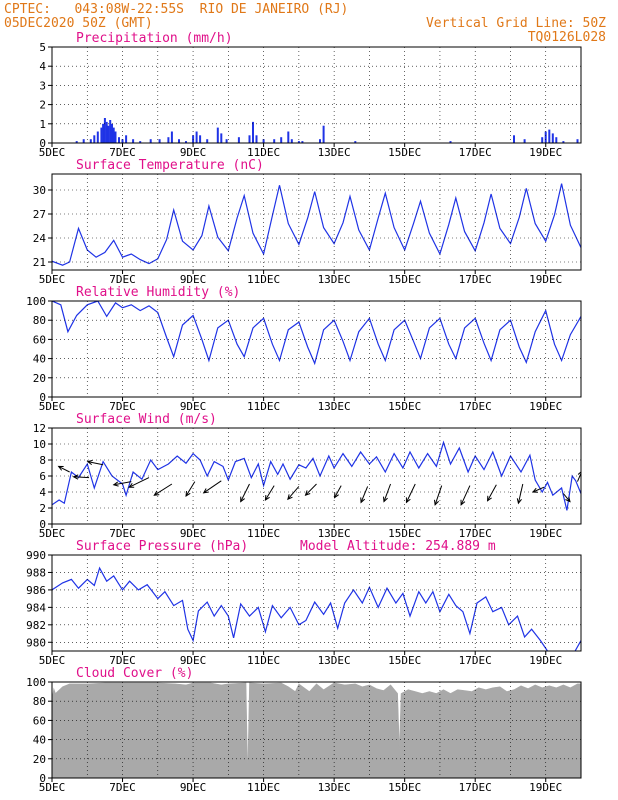 The width and height of the screenshot is (618, 800). Describe the element at coordinates (316, 608) in the screenshot. I see `pres-data-layer` at that location.